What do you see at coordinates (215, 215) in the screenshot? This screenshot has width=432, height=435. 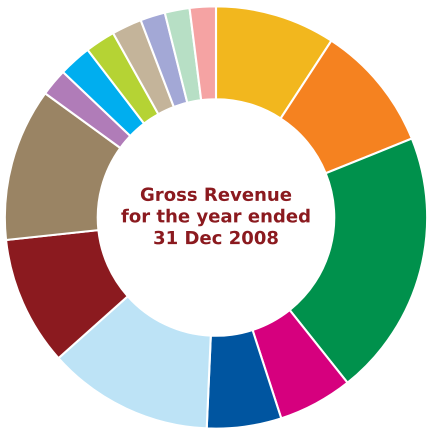 I see `text: Gross Revenue for the year ended 31 Dec 2008` at bounding box center [215, 215].